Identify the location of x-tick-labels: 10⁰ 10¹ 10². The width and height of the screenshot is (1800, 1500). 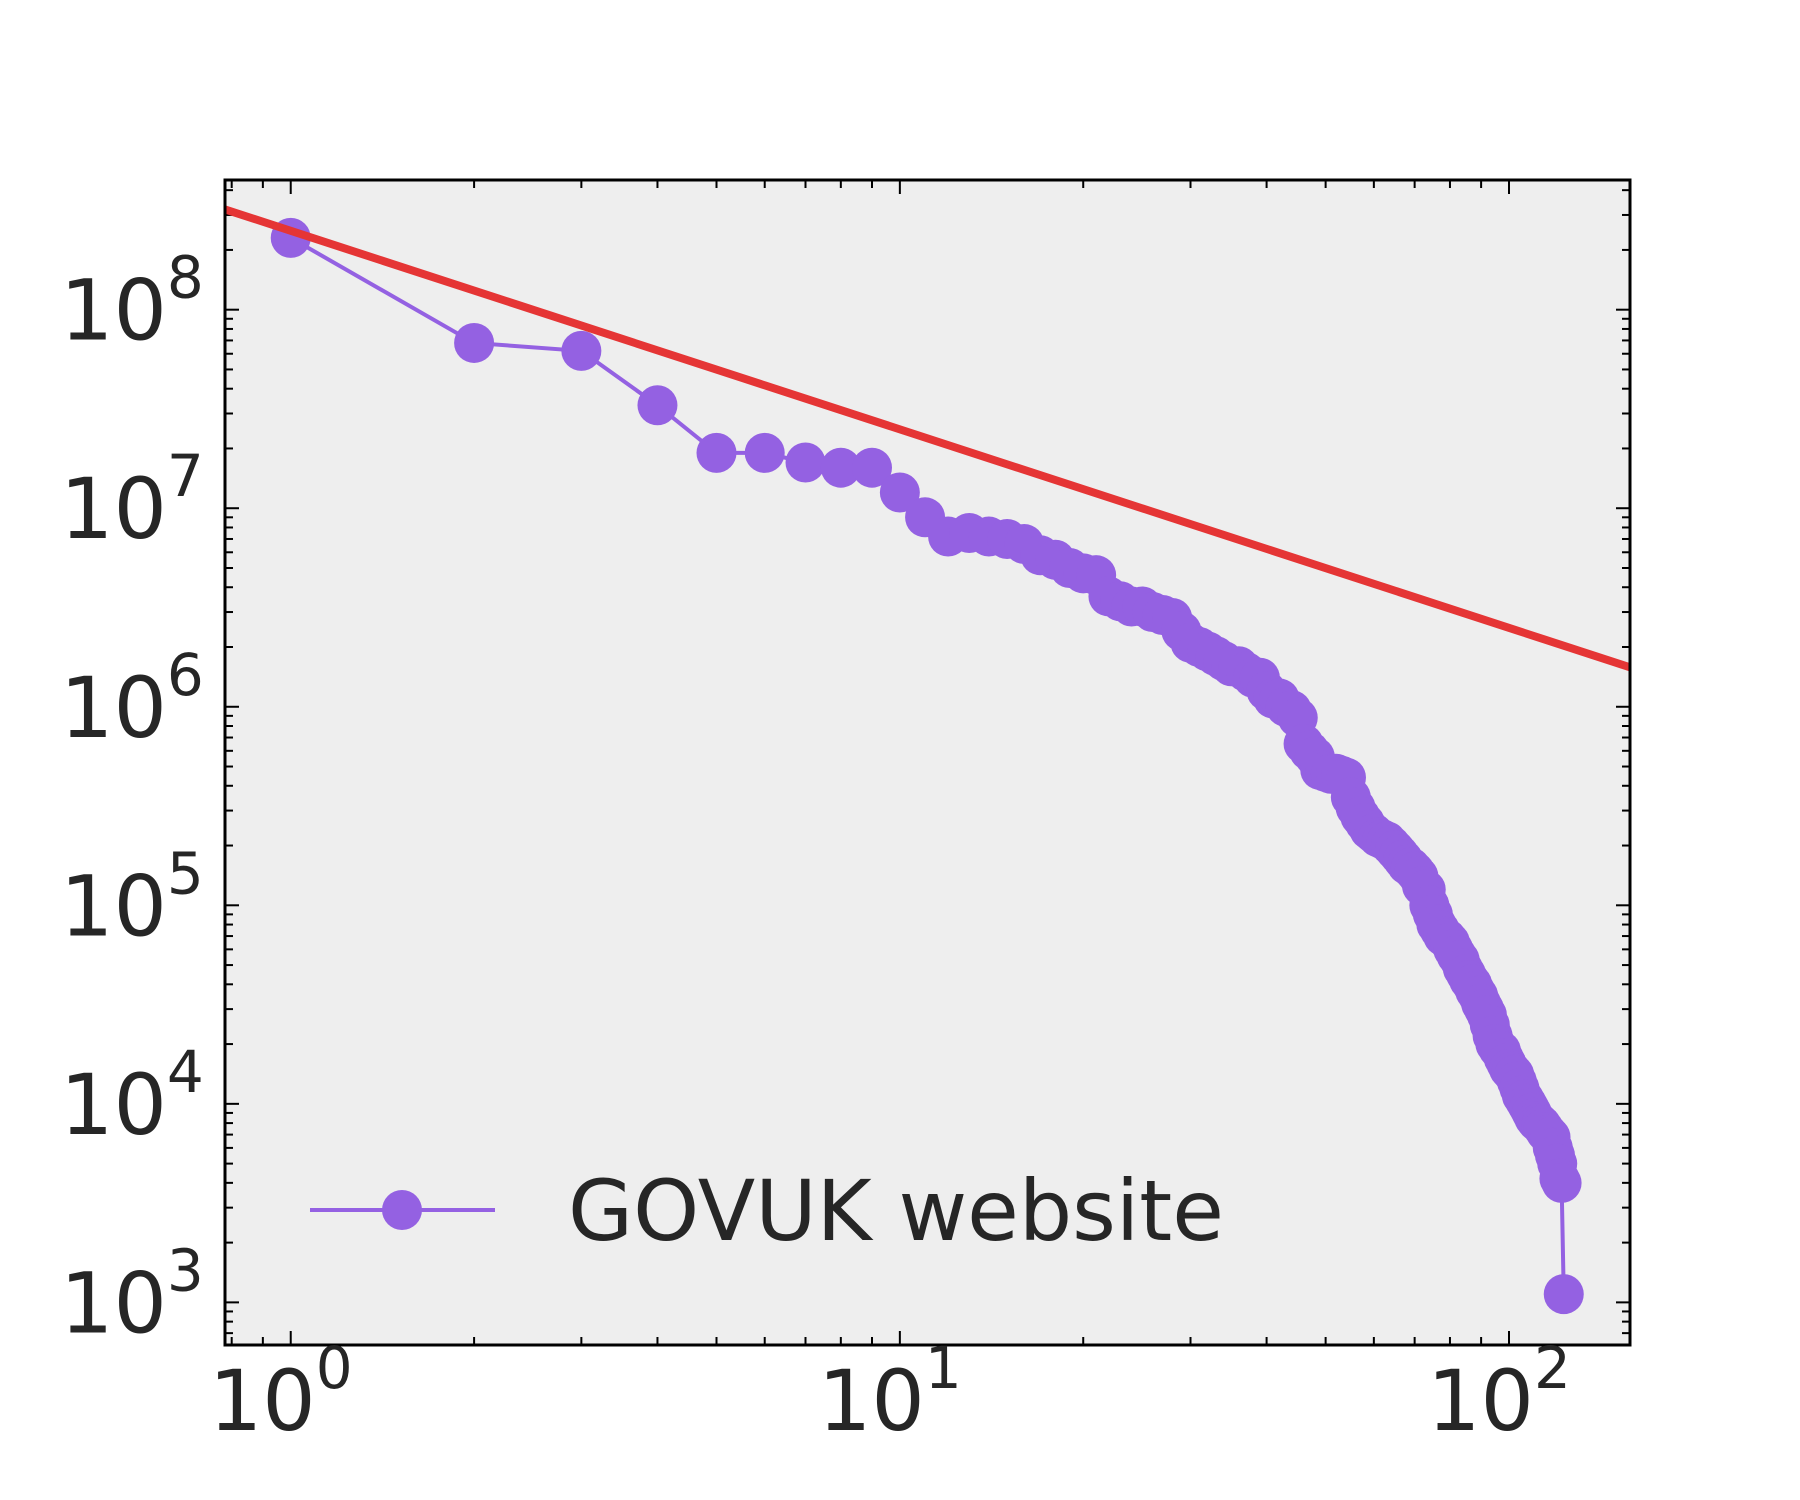
(890, 1392).